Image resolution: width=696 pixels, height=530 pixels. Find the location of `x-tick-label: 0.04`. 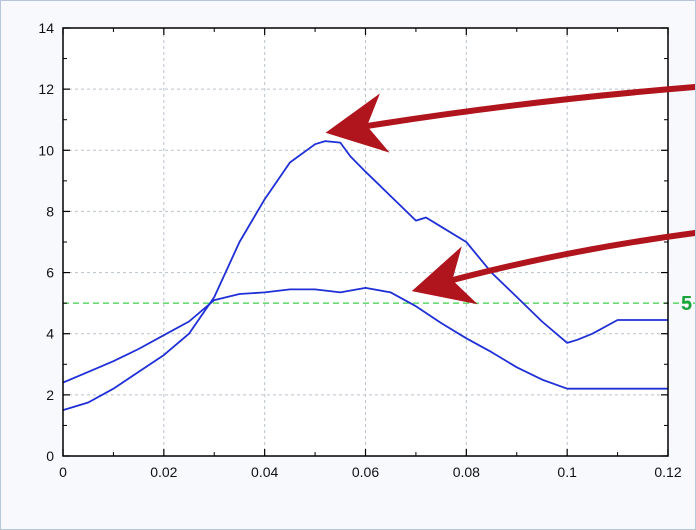

x-tick-label: 0.04 is located at coordinates (264, 472).